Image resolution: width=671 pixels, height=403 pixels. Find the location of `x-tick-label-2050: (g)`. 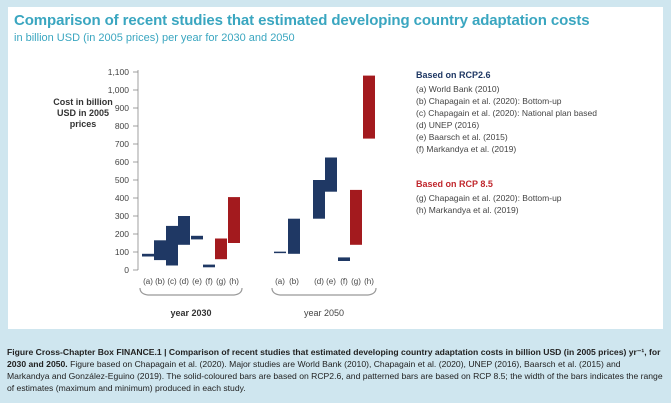

x-tick-label-2050: (g) is located at coordinates (356, 281).